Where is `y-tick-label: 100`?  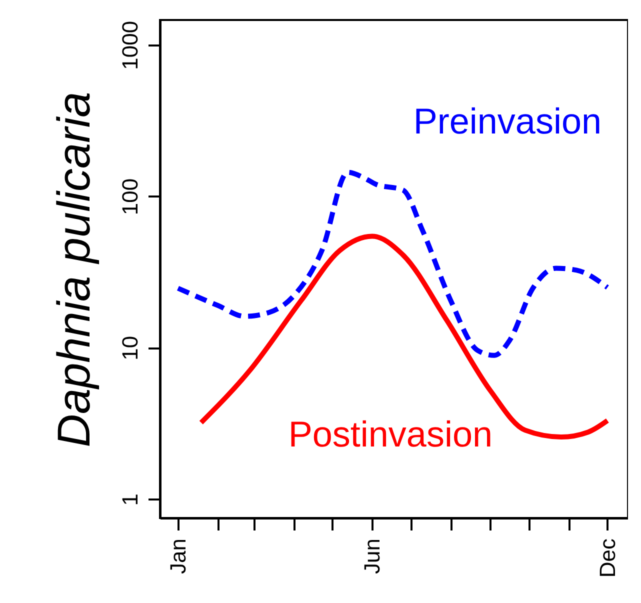 y-tick-label: 100 is located at coordinates (130, 197).